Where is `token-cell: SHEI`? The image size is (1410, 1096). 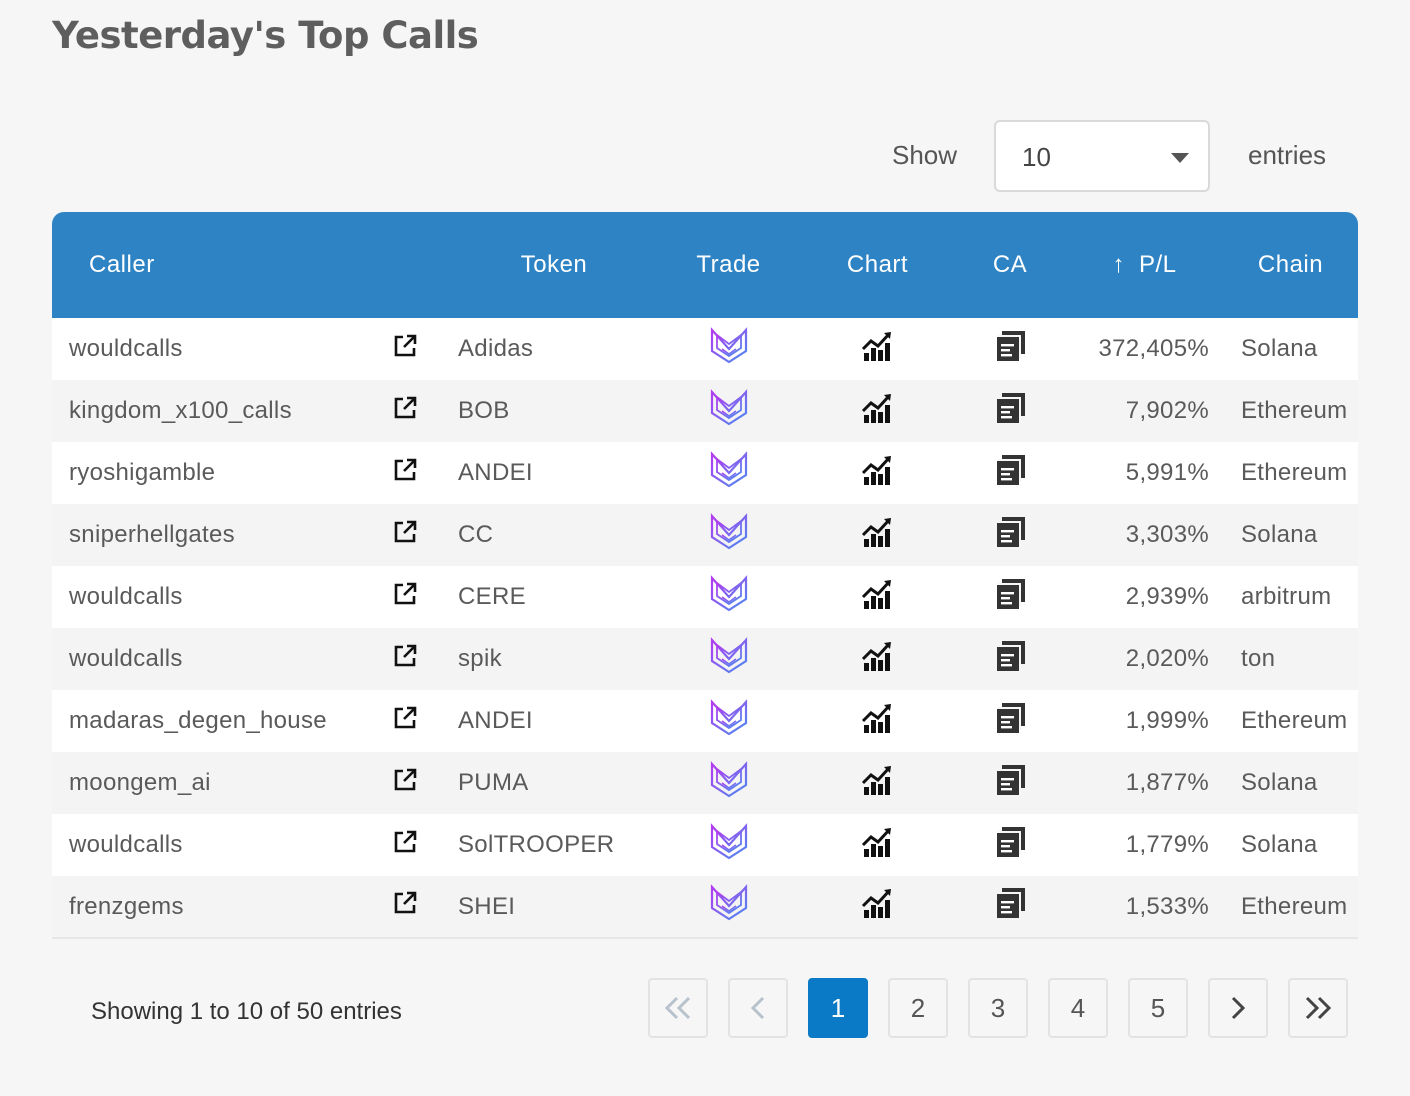
token-cell: SHEI is located at coordinates (487, 906).